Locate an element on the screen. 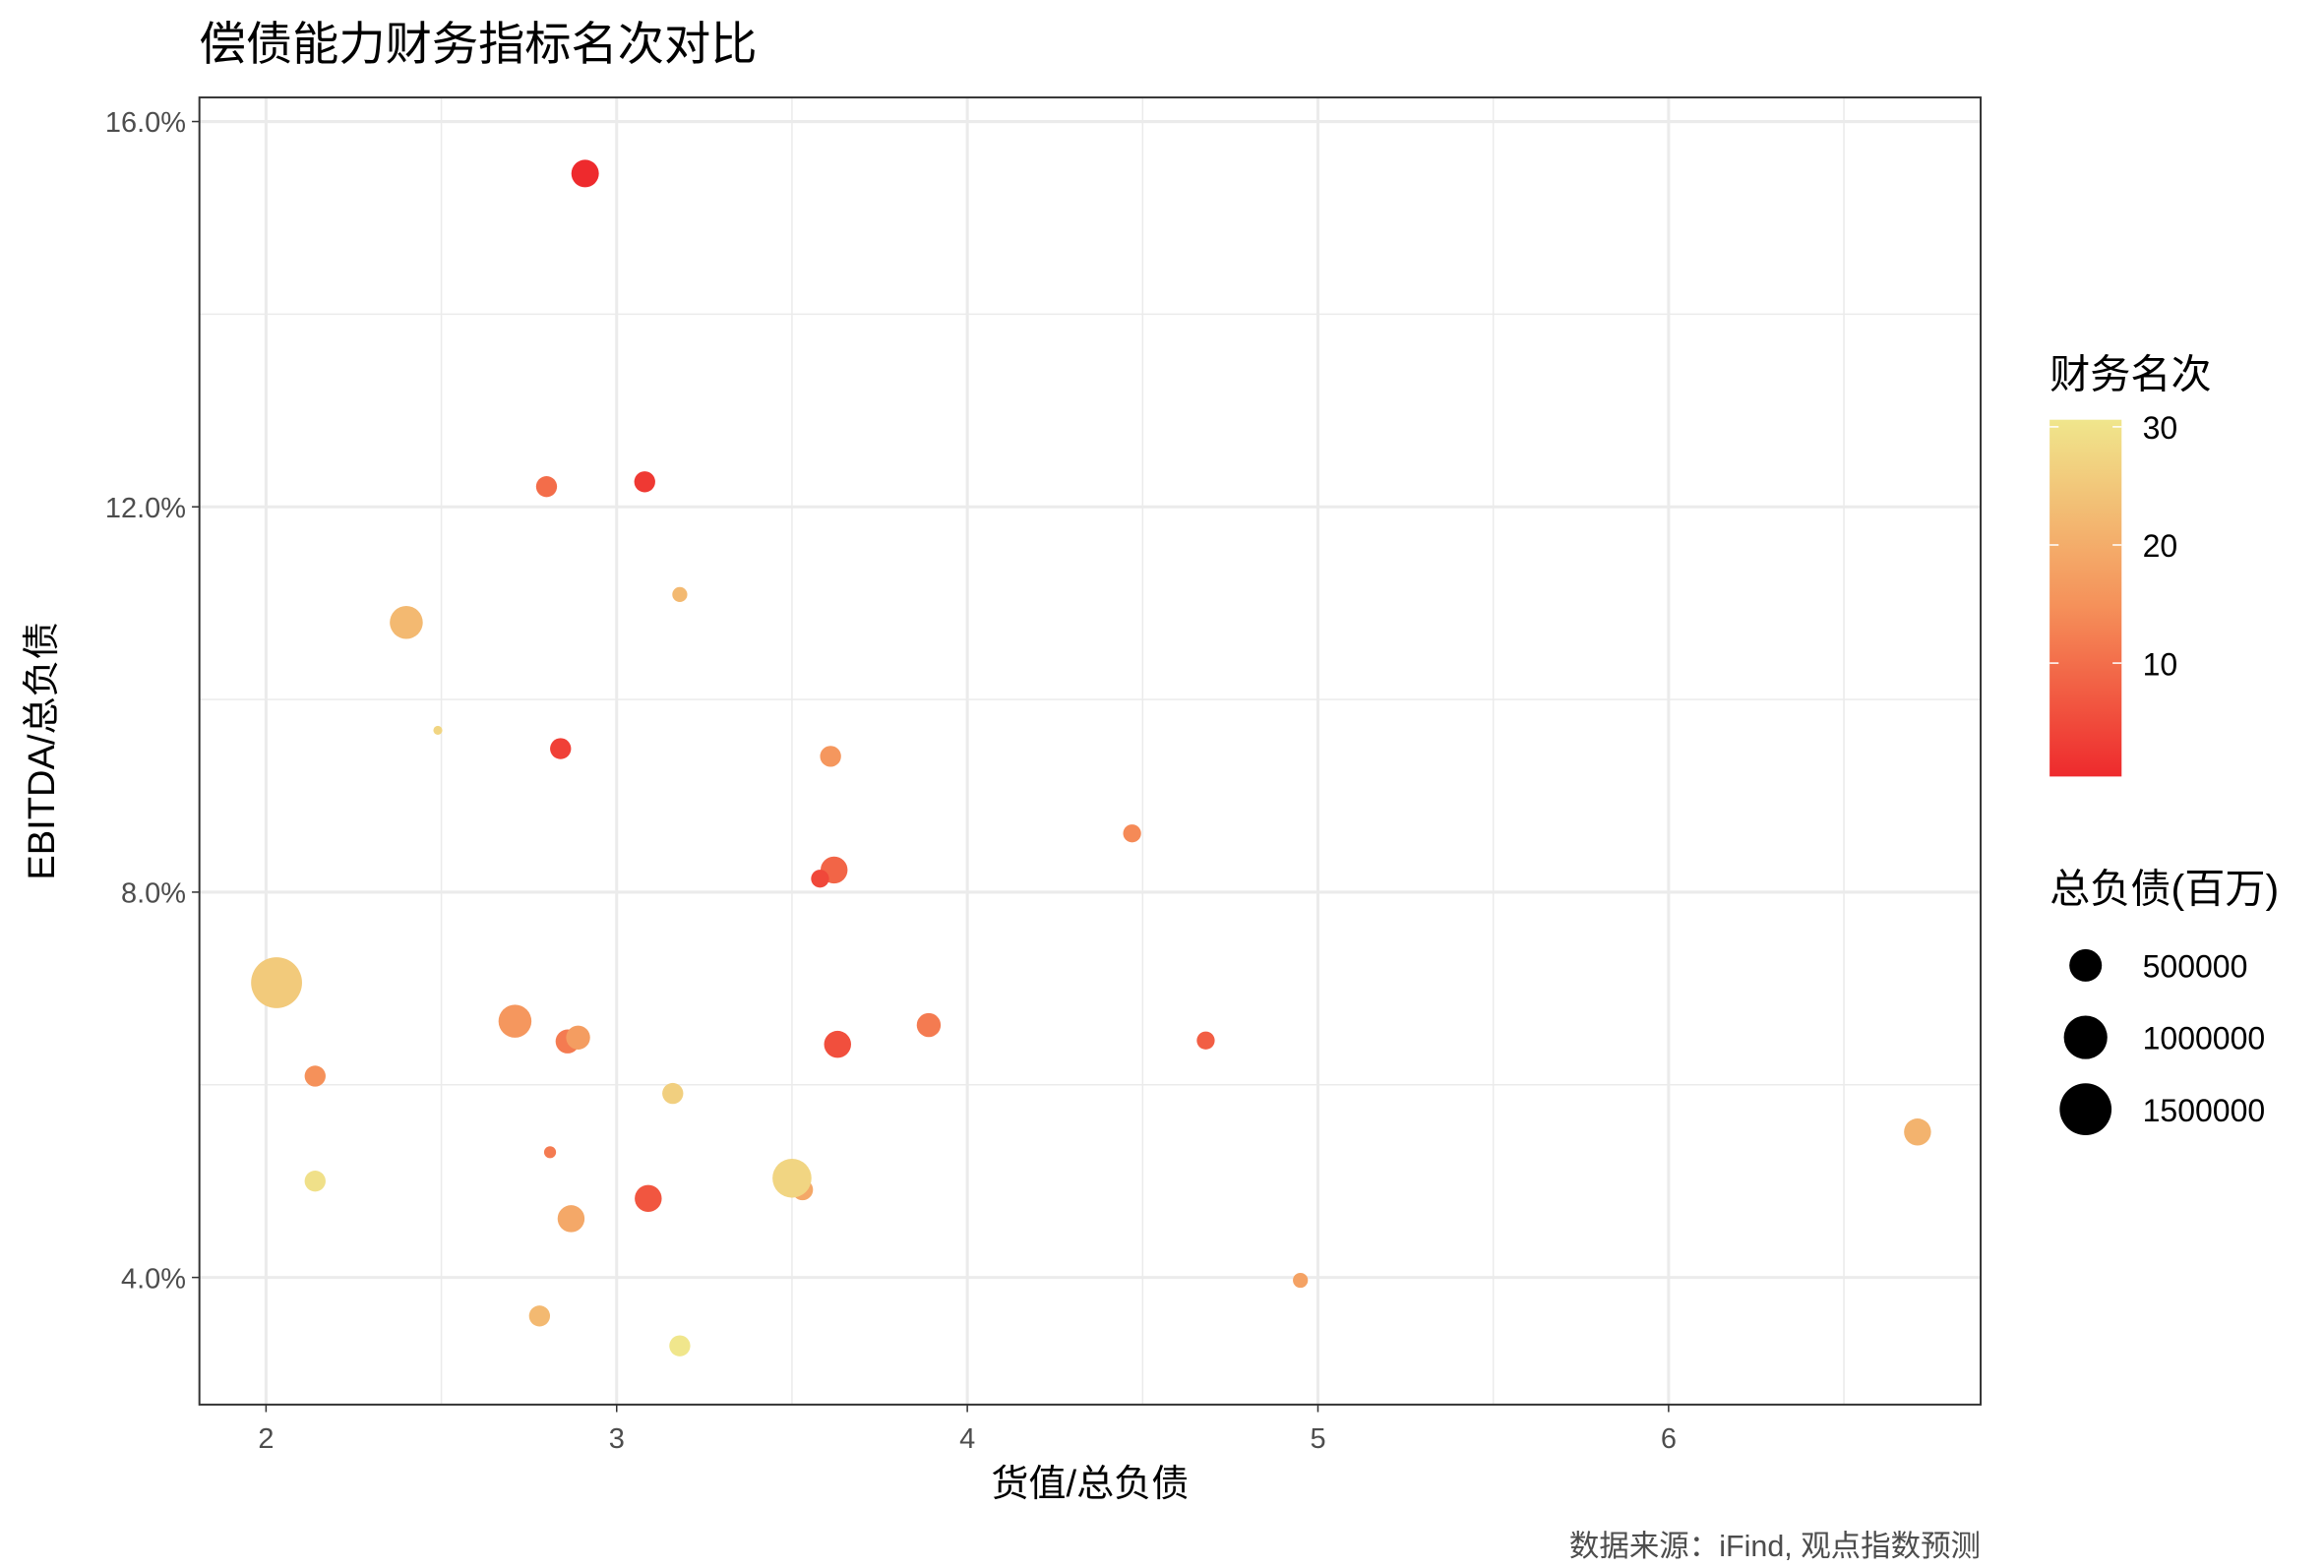  x-tick-label: 5 is located at coordinates (1317, 1439).